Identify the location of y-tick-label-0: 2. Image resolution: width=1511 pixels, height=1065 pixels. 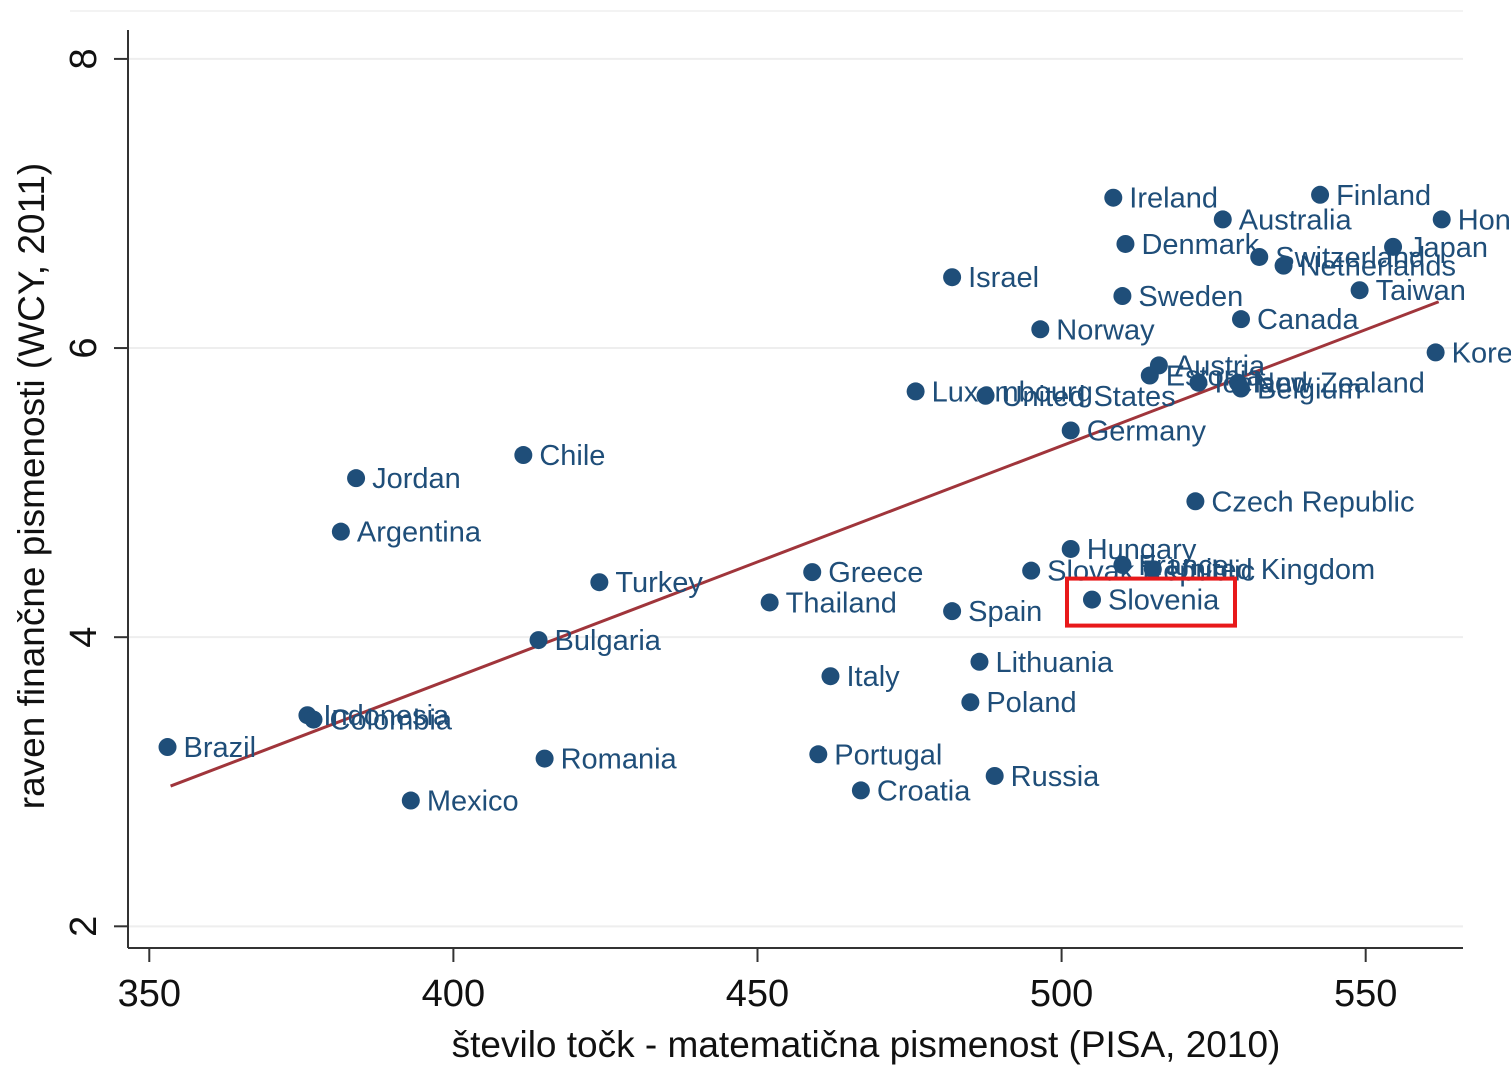
(84, 926).